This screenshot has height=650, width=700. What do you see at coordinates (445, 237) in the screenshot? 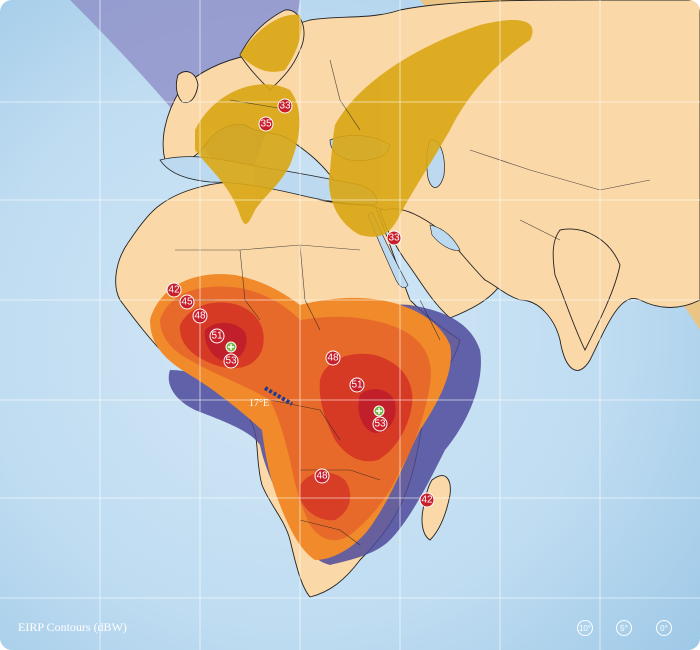
I see `persian-gulf` at bounding box center [445, 237].